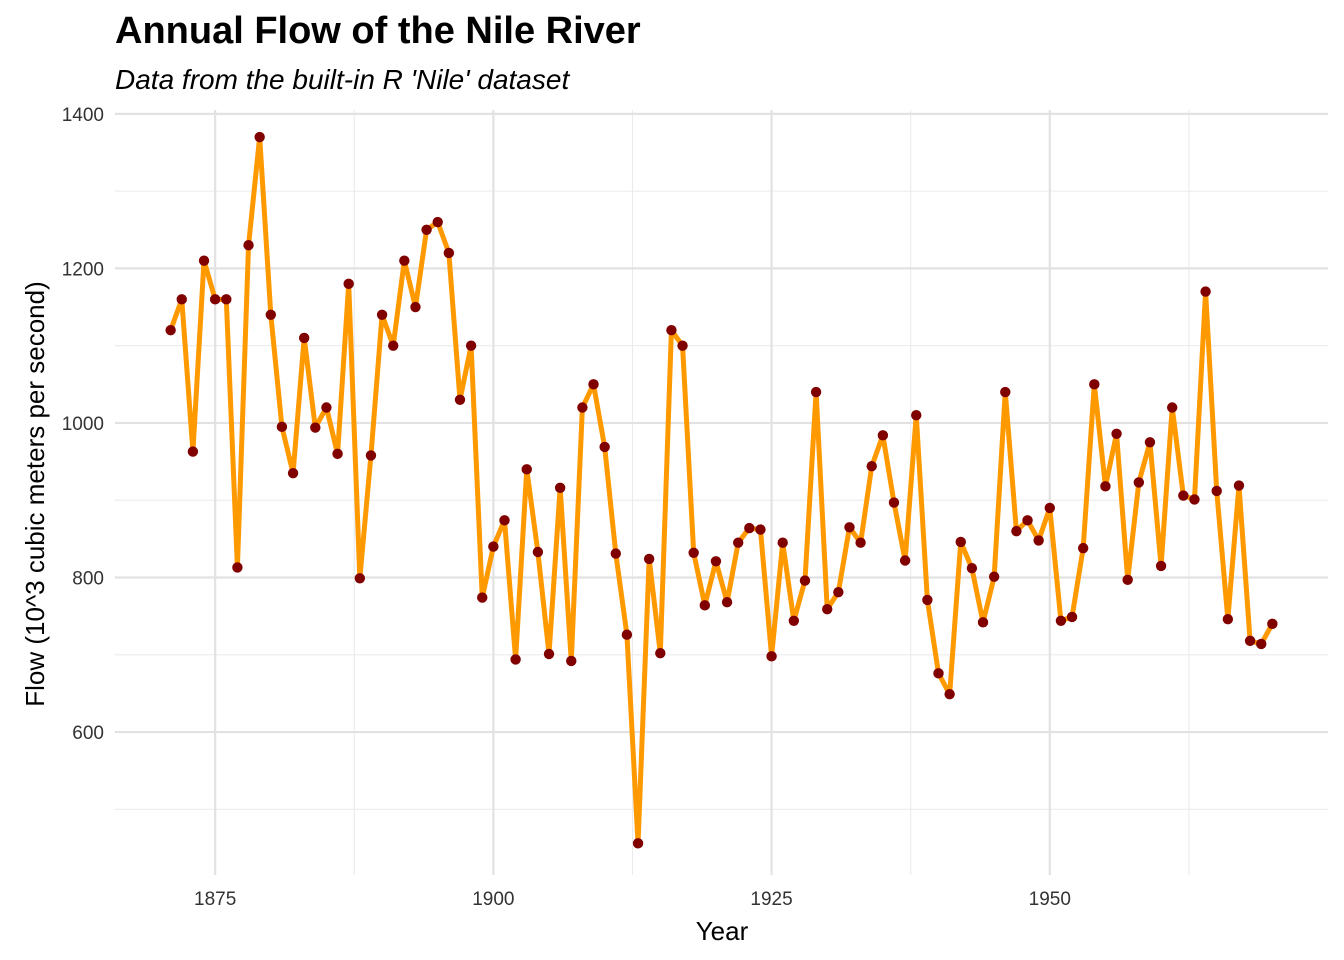 This screenshot has height=960, width=1344. I want to click on chart-subtitle: Data from the built-in R 'Nile' dataset, so click(342, 79).